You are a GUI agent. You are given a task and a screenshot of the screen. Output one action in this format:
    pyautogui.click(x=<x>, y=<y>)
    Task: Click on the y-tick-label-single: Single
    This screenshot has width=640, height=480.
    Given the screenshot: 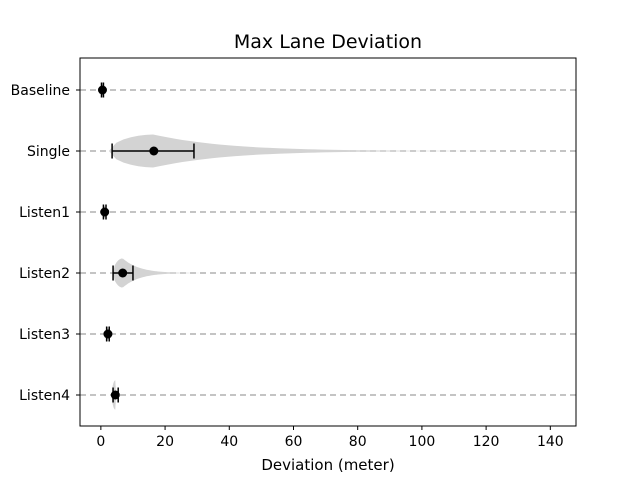 What is the action you would take?
    pyautogui.click(x=48, y=152)
    